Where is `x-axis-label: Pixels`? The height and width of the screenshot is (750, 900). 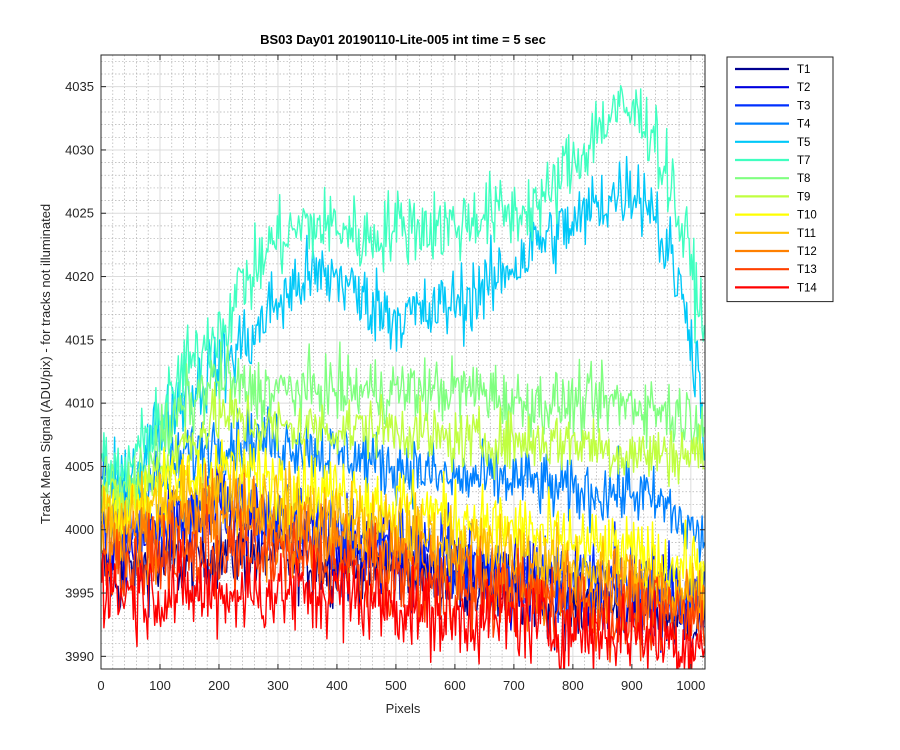 x-axis-label: Pixels is located at coordinates (403, 708).